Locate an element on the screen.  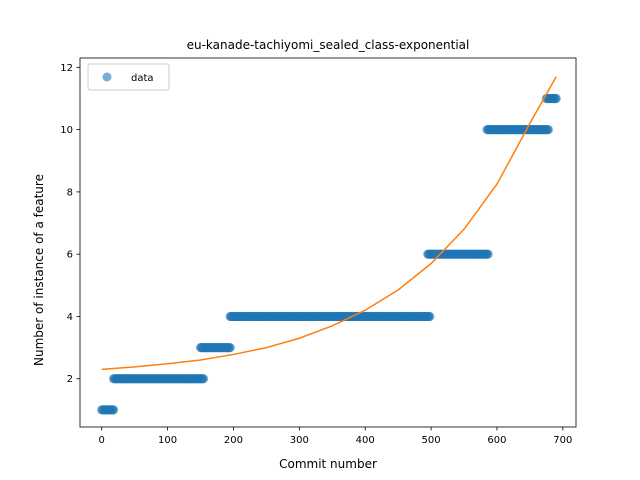
legend: data is located at coordinates (128, 77).